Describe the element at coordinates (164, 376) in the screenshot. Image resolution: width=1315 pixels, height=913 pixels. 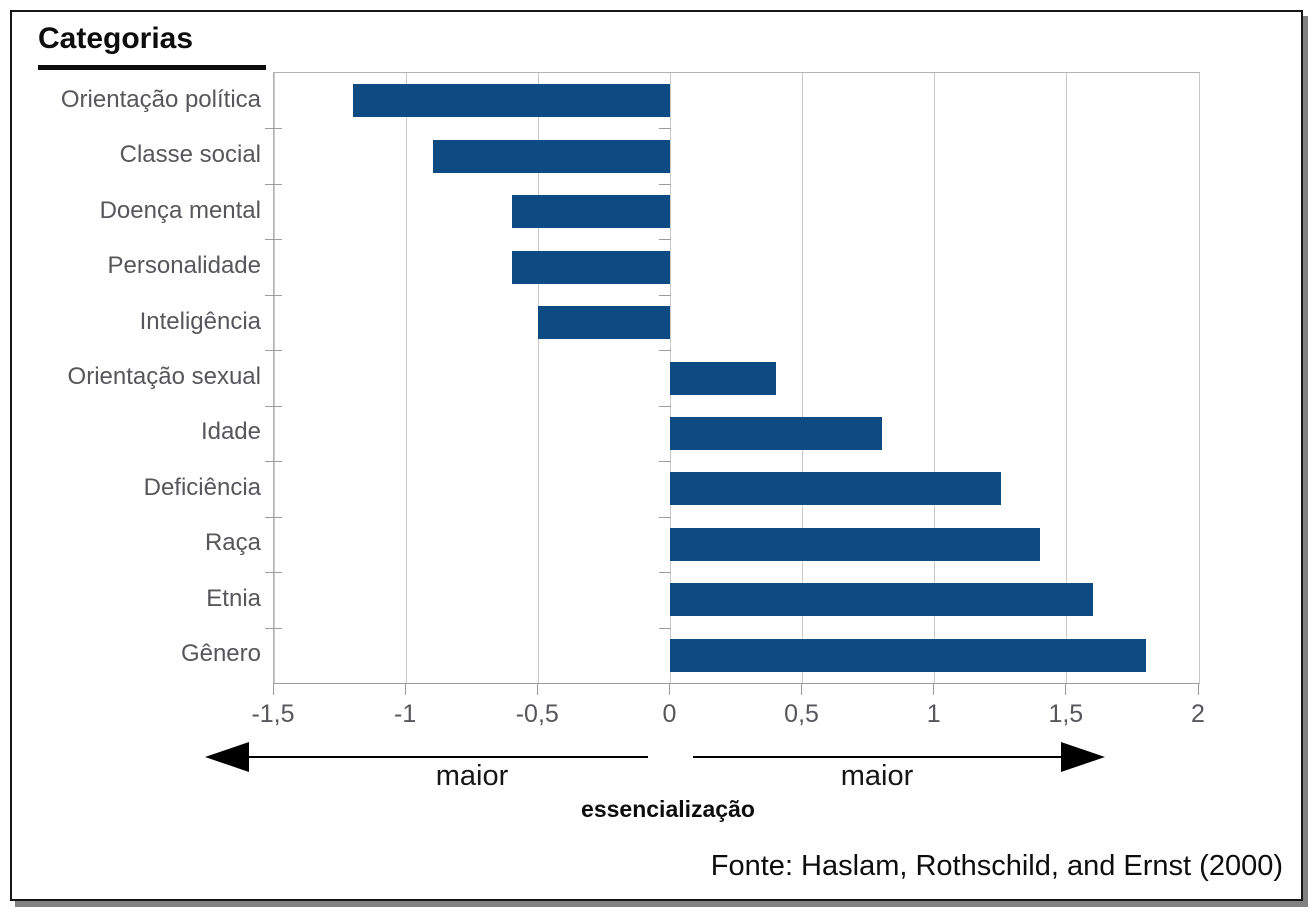
I see `category-label: Orientação sexual` at that location.